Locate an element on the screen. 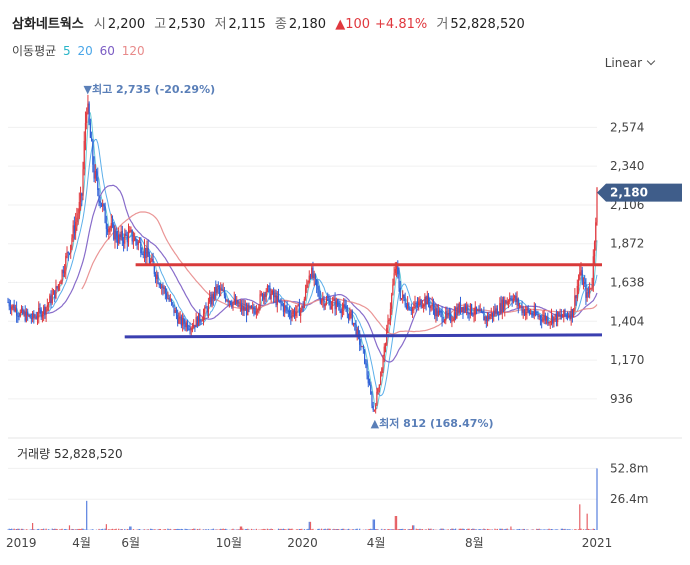  volume-panel-label: 거래량 is located at coordinates (34, 454).